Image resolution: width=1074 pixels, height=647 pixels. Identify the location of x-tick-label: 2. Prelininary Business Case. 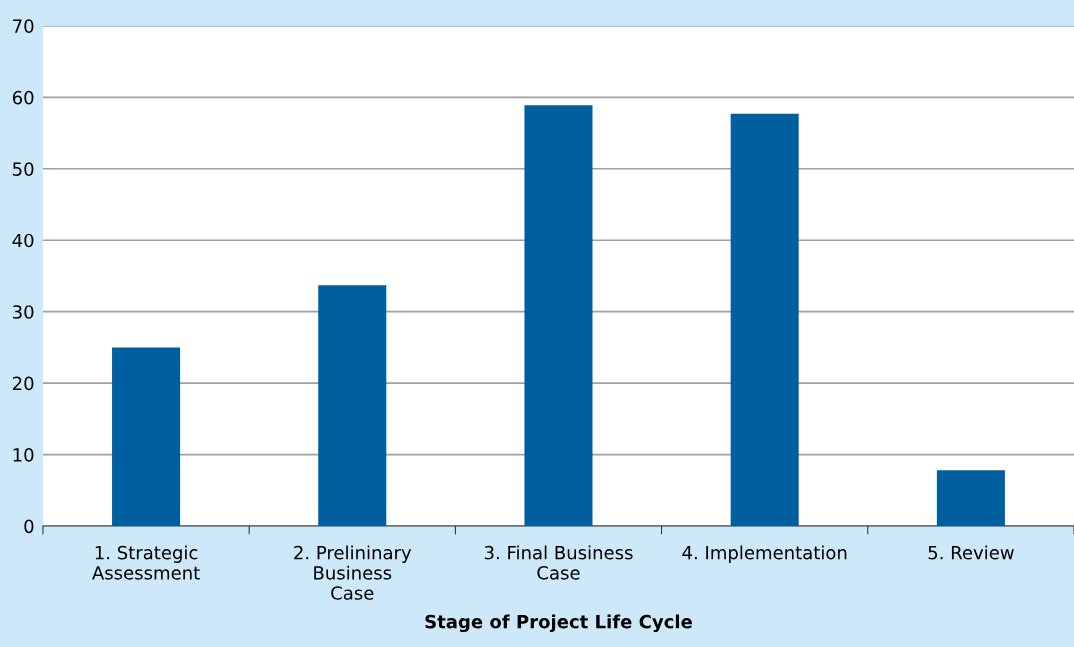
(353, 572).